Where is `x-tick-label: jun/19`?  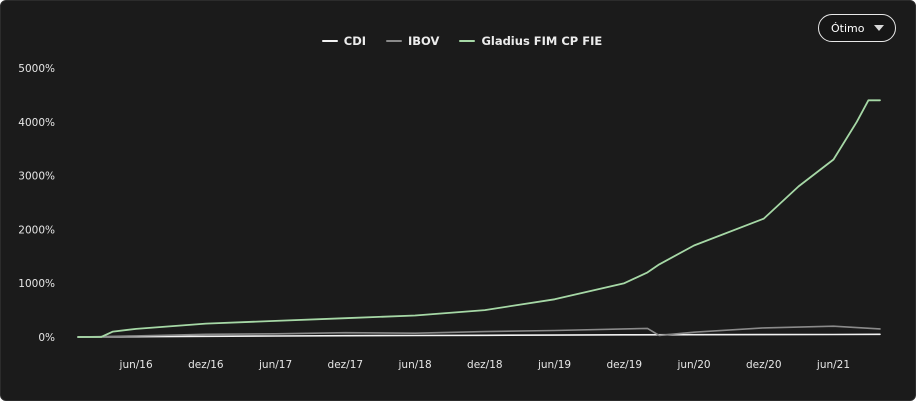
x-tick-label: jun/19 is located at coordinates (554, 365).